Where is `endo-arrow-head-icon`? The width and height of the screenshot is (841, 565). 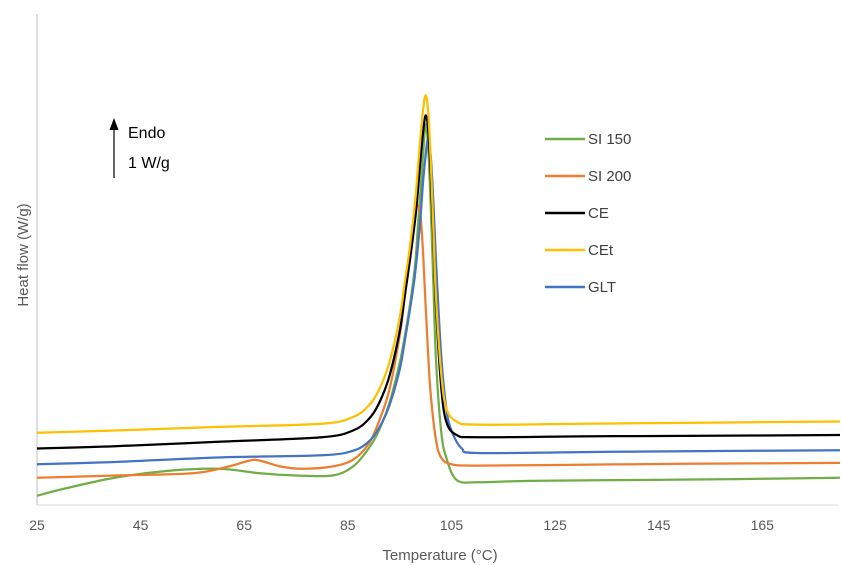 endo-arrow-head-icon is located at coordinates (114, 124).